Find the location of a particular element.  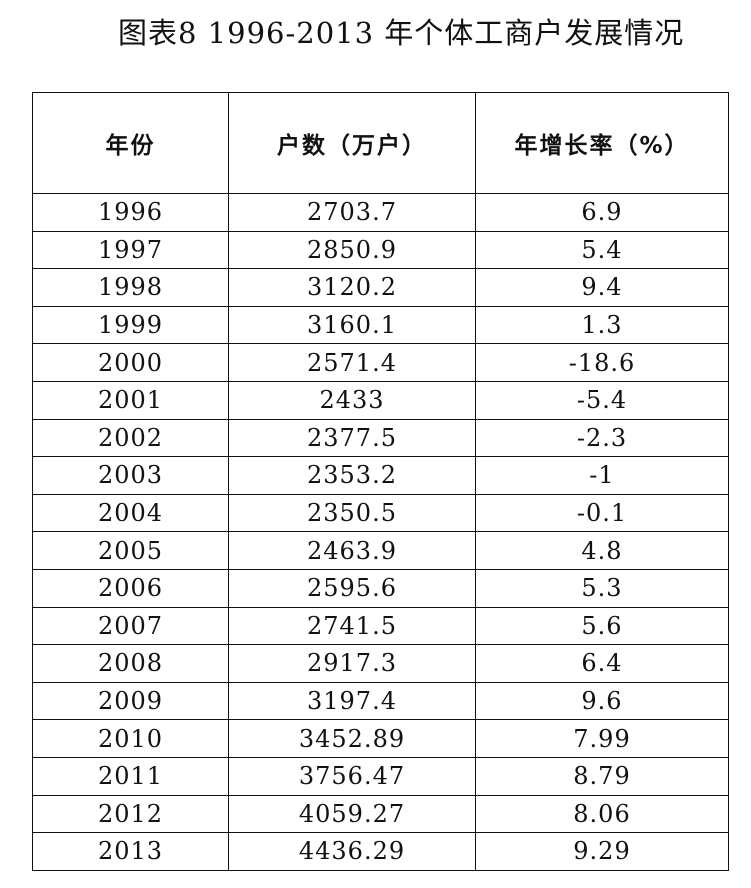

cell-growth-rate: 9.29 is located at coordinates (602, 851).